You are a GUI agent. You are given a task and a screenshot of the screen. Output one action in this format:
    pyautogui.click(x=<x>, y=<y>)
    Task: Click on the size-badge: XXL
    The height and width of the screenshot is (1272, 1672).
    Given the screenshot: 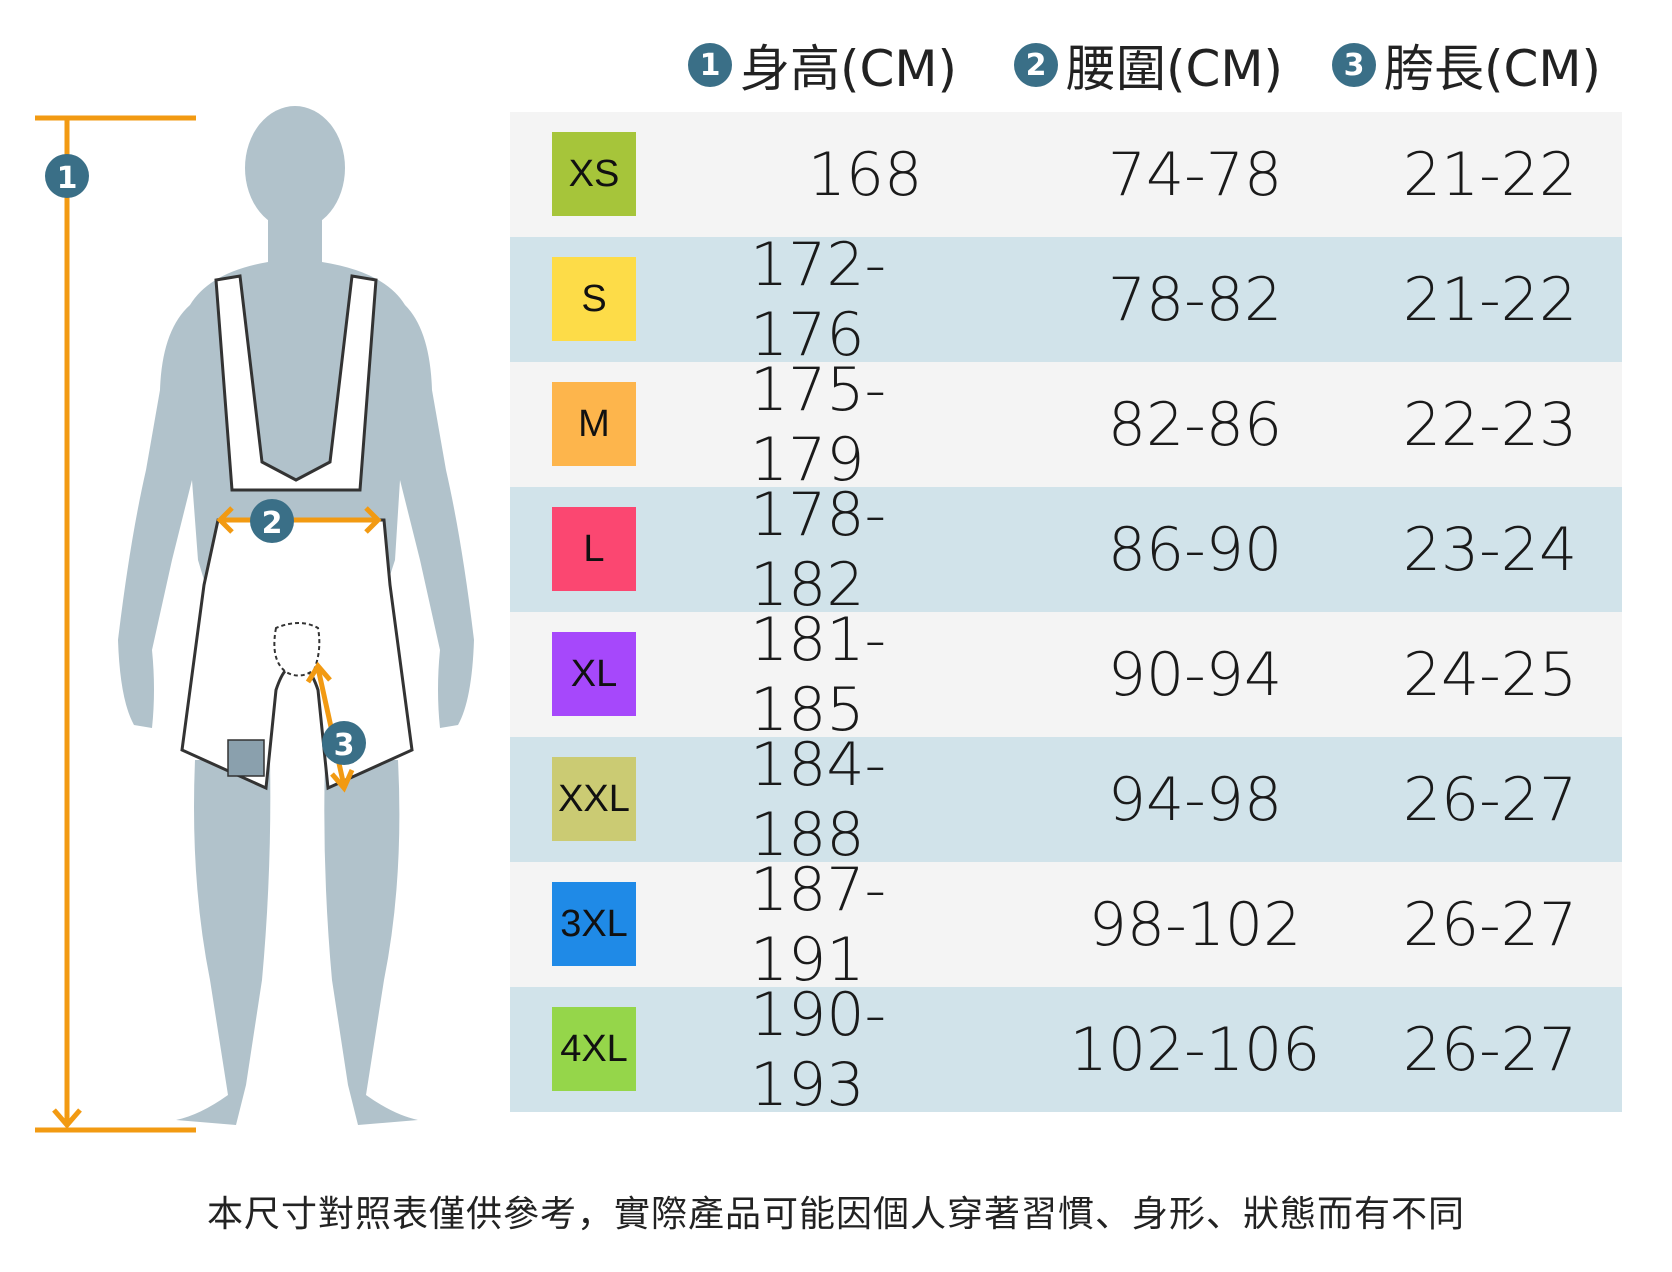 What is the action you would take?
    pyautogui.click(x=594, y=799)
    